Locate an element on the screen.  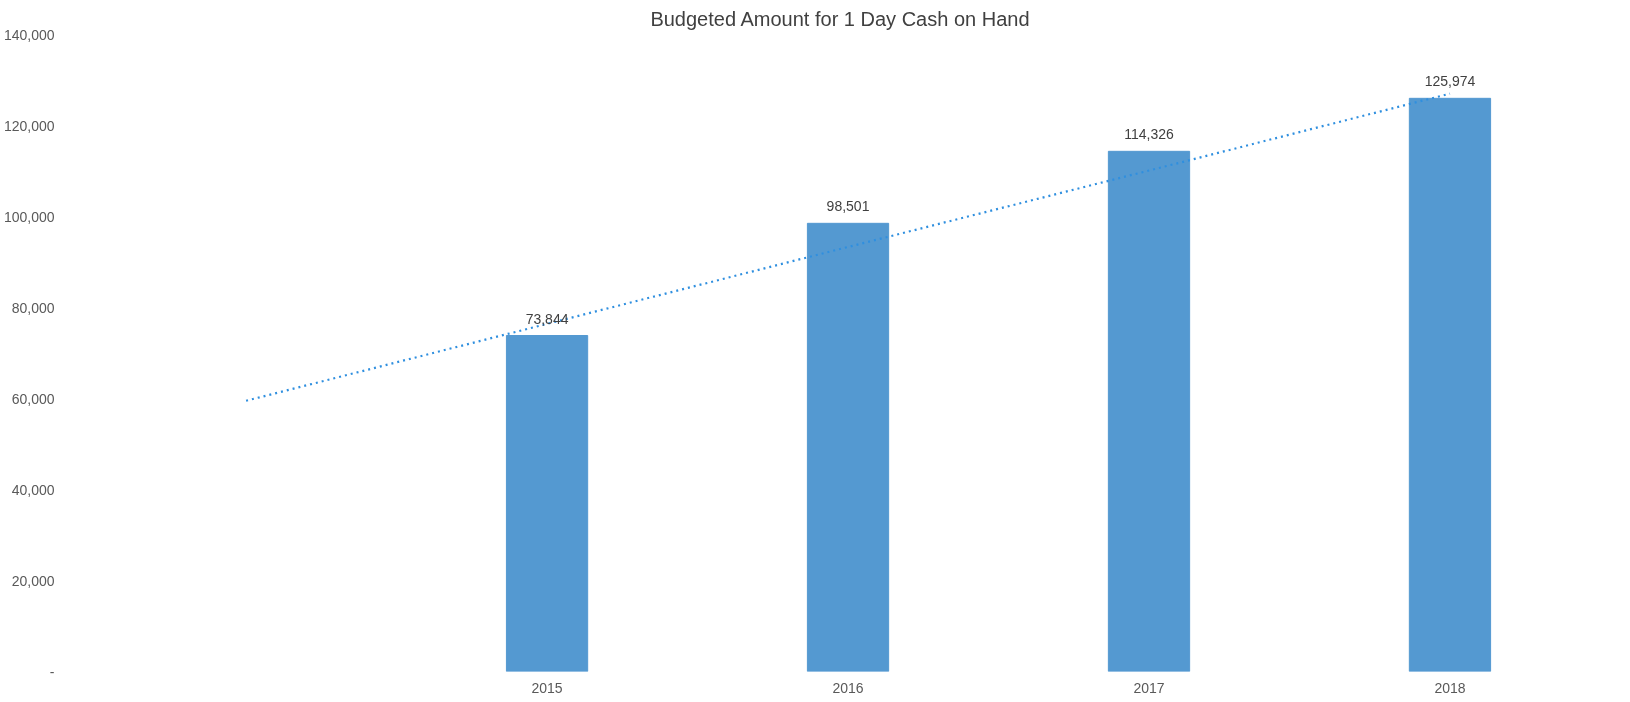
x-tick-label: 2017 is located at coordinates (1149, 687).